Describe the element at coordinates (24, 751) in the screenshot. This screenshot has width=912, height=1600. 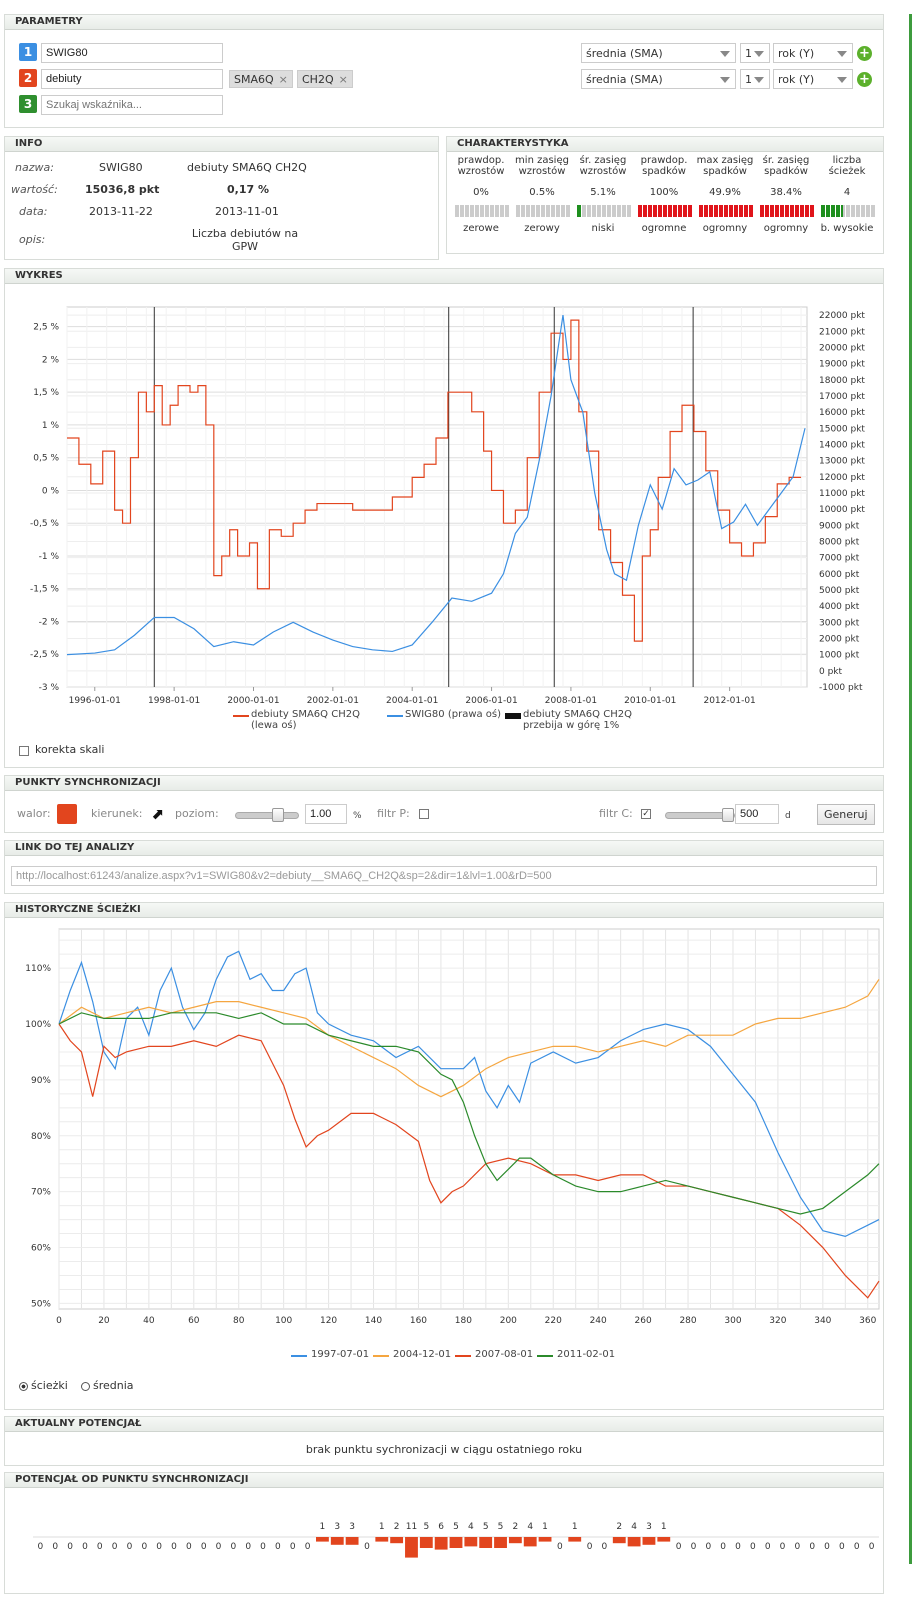
I see `korekta-checkbox` at that location.